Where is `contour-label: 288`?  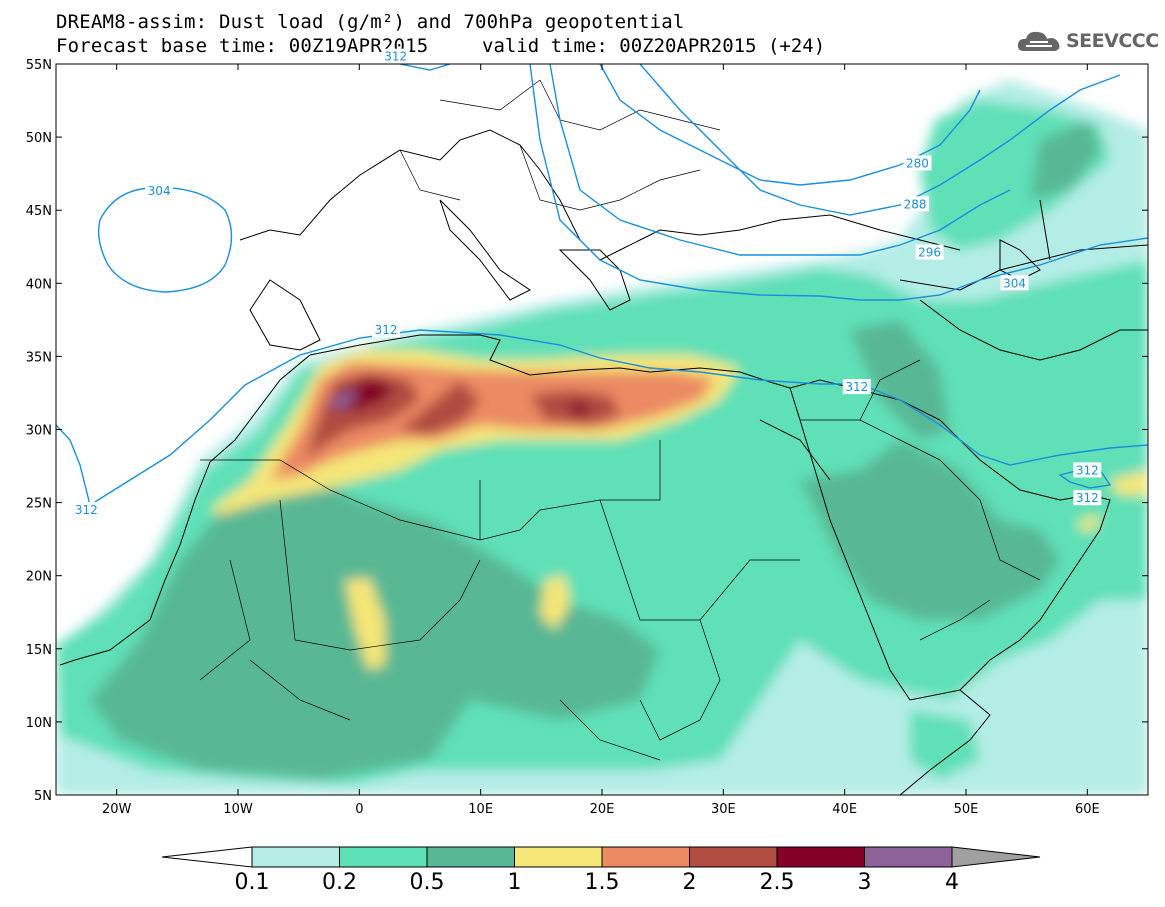 contour-label: 288 is located at coordinates (915, 204).